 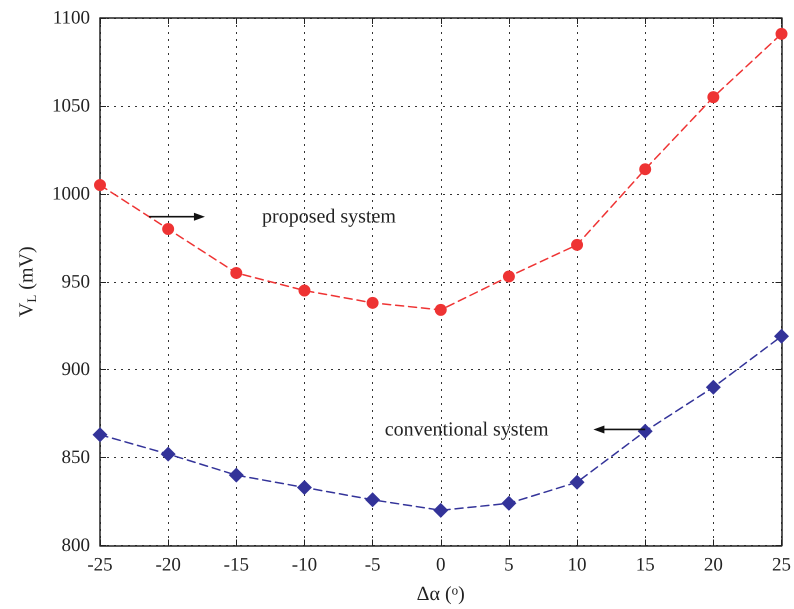 I want to click on y-tick-label: 1000, so click(x=71, y=193).